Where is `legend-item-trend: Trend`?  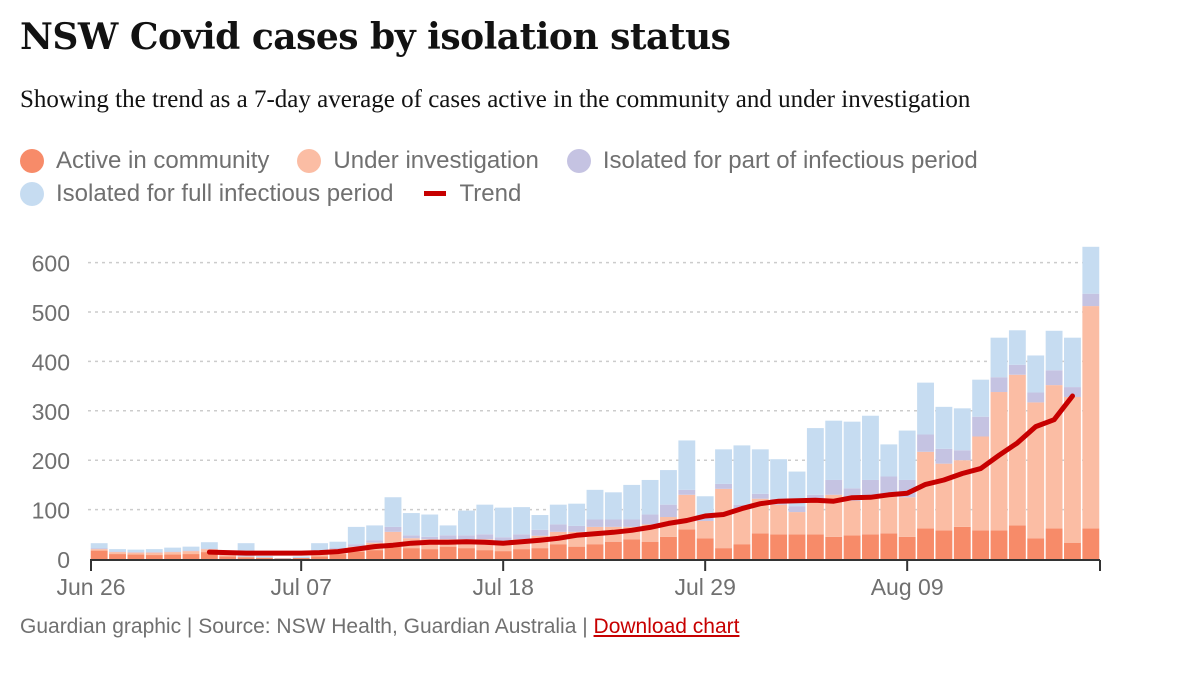 legend-item-trend: Trend is located at coordinates (472, 193).